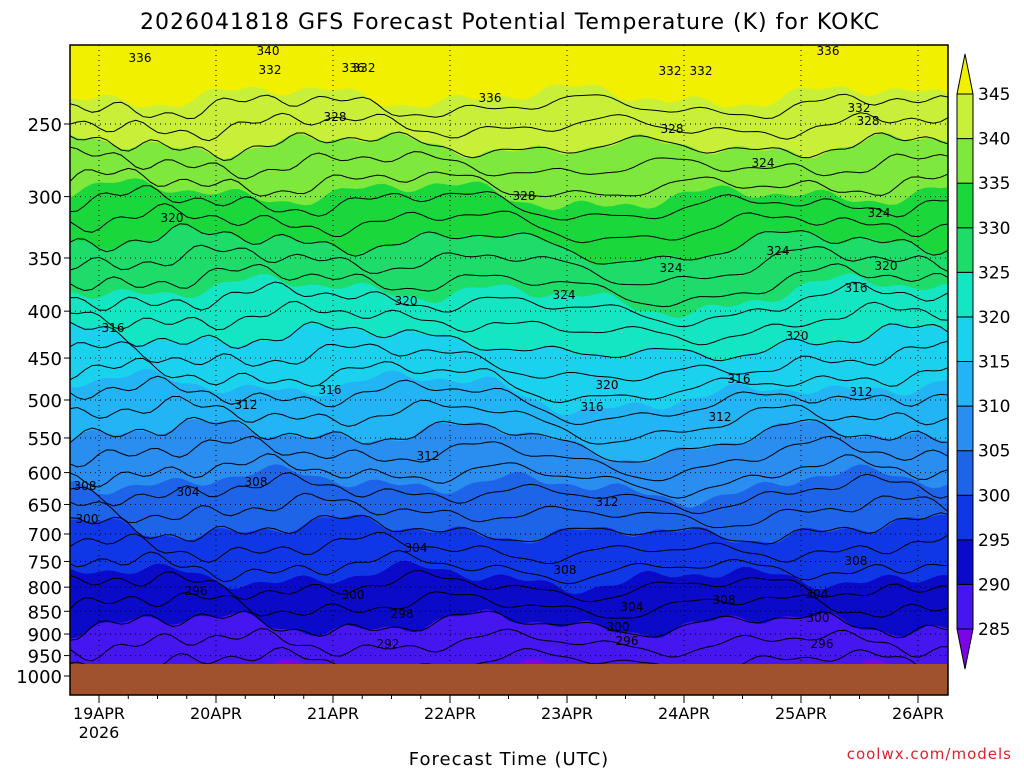 The height and width of the screenshot is (768, 1024). Describe the element at coordinates (994, 407) in the screenshot. I see `colorbar-label: 310` at that location.